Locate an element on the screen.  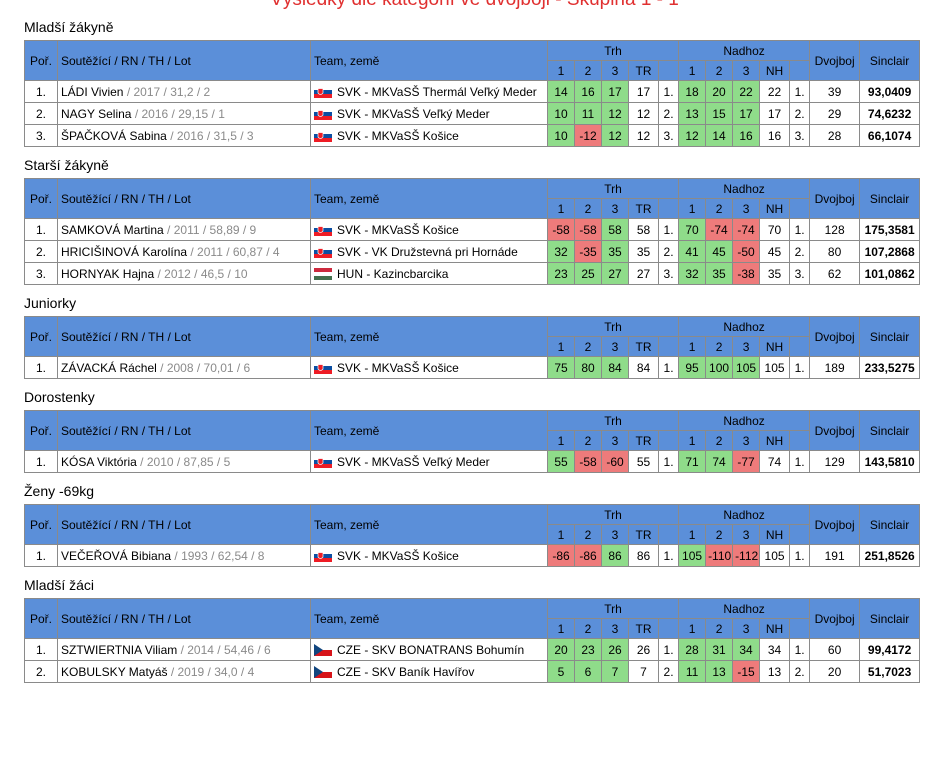
total: 128 is located at coordinates (835, 229).